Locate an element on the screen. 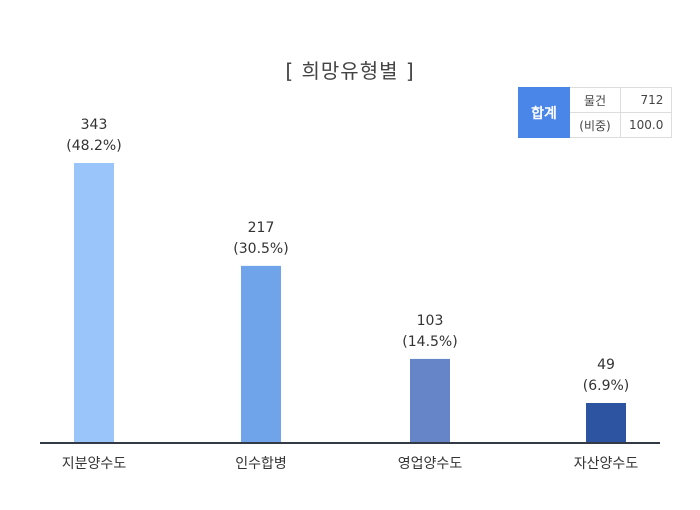 The width and height of the screenshot is (700, 510). summary-row: 합계 물건 712 is located at coordinates (595, 112).